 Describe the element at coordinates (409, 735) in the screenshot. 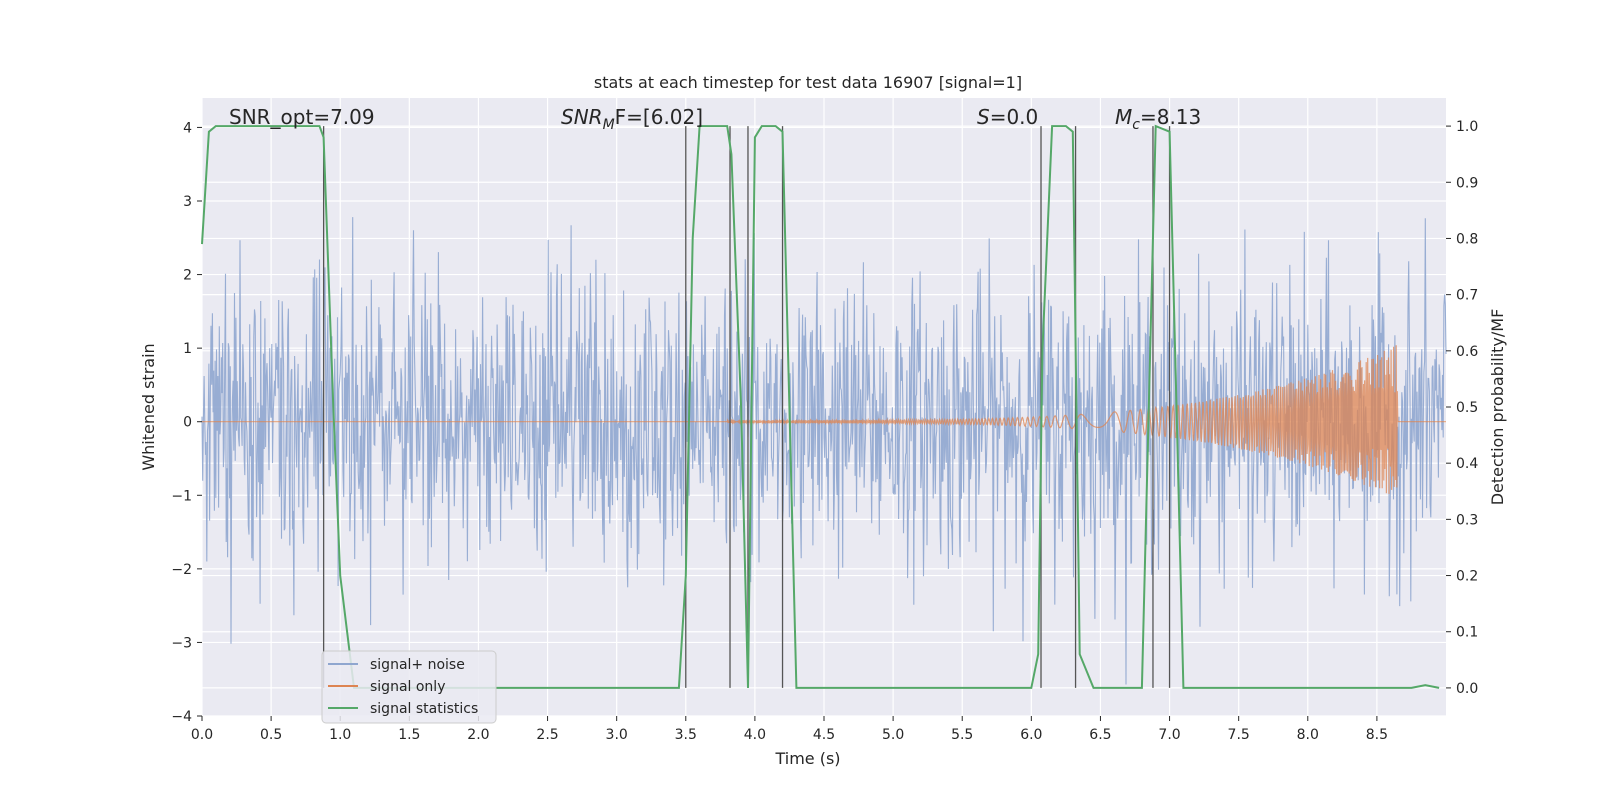

I see `x-tick-label: 1.5` at that location.